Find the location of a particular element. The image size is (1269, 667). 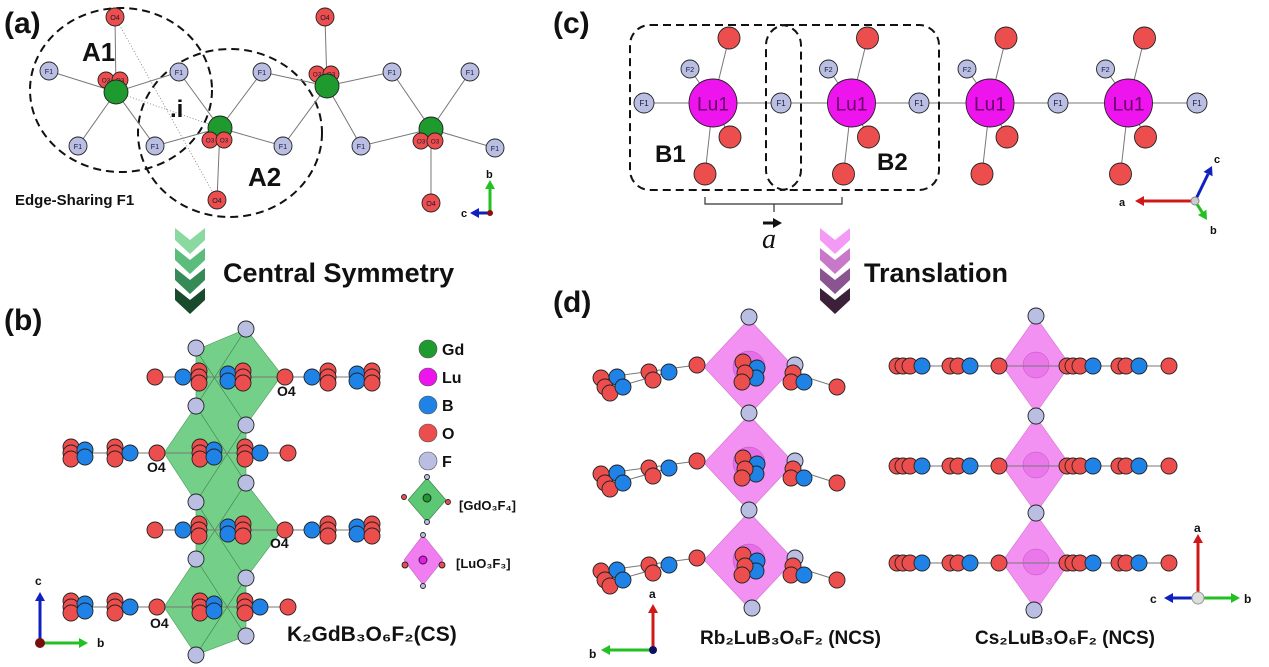

axis-a-arrow is located at coordinates (1198, 566).